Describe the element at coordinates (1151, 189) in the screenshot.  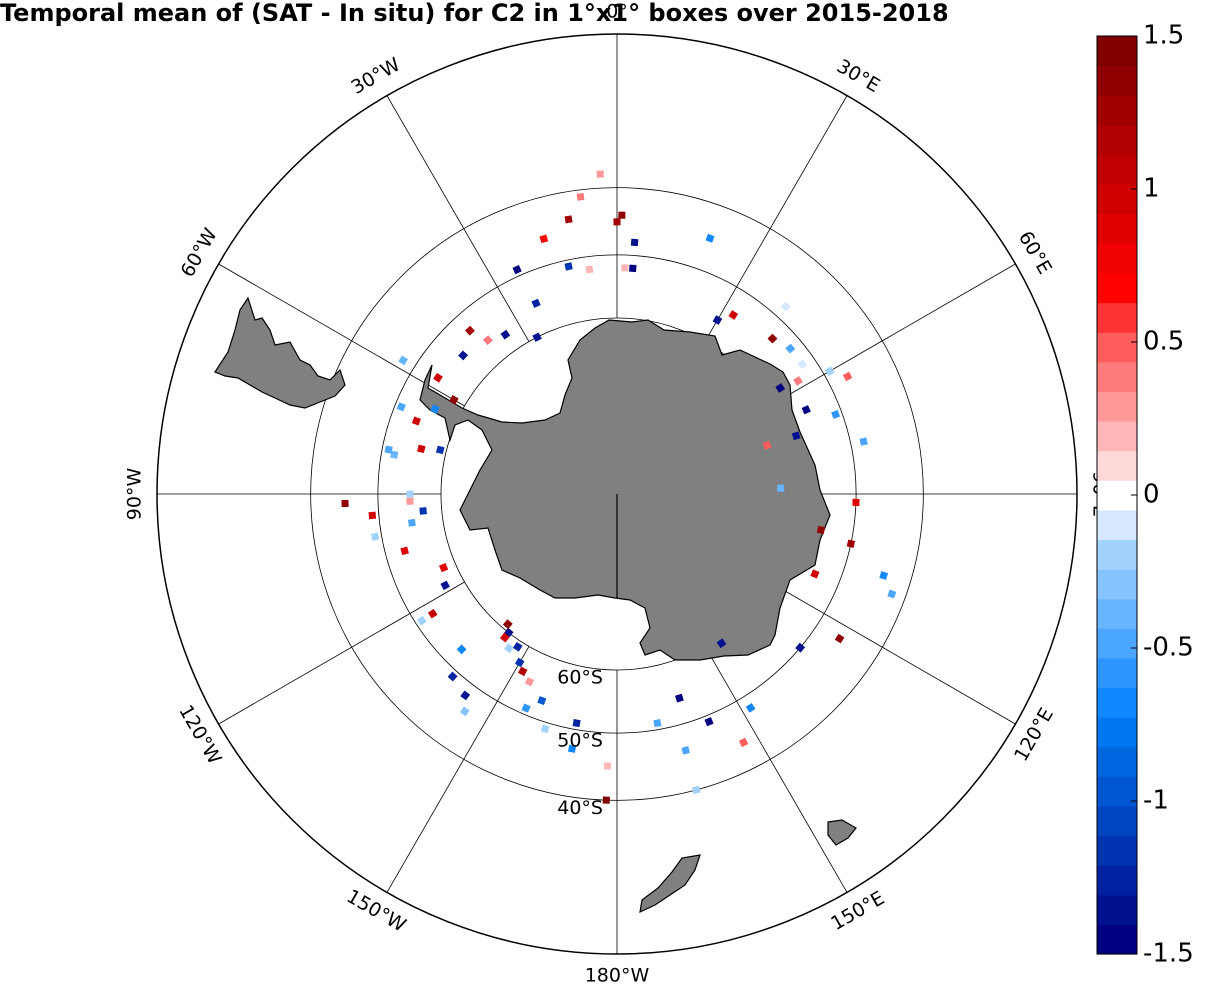
I see `colorbar-tick-label: 1` at that location.